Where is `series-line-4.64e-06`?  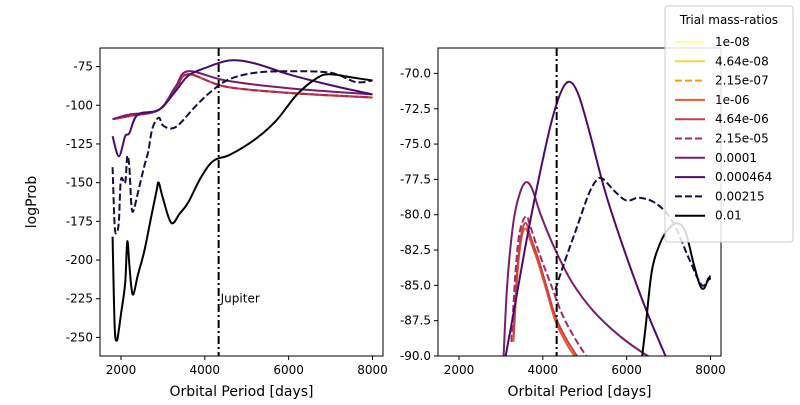
series-line-4.64e-06 is located at coordinates (545, 289).